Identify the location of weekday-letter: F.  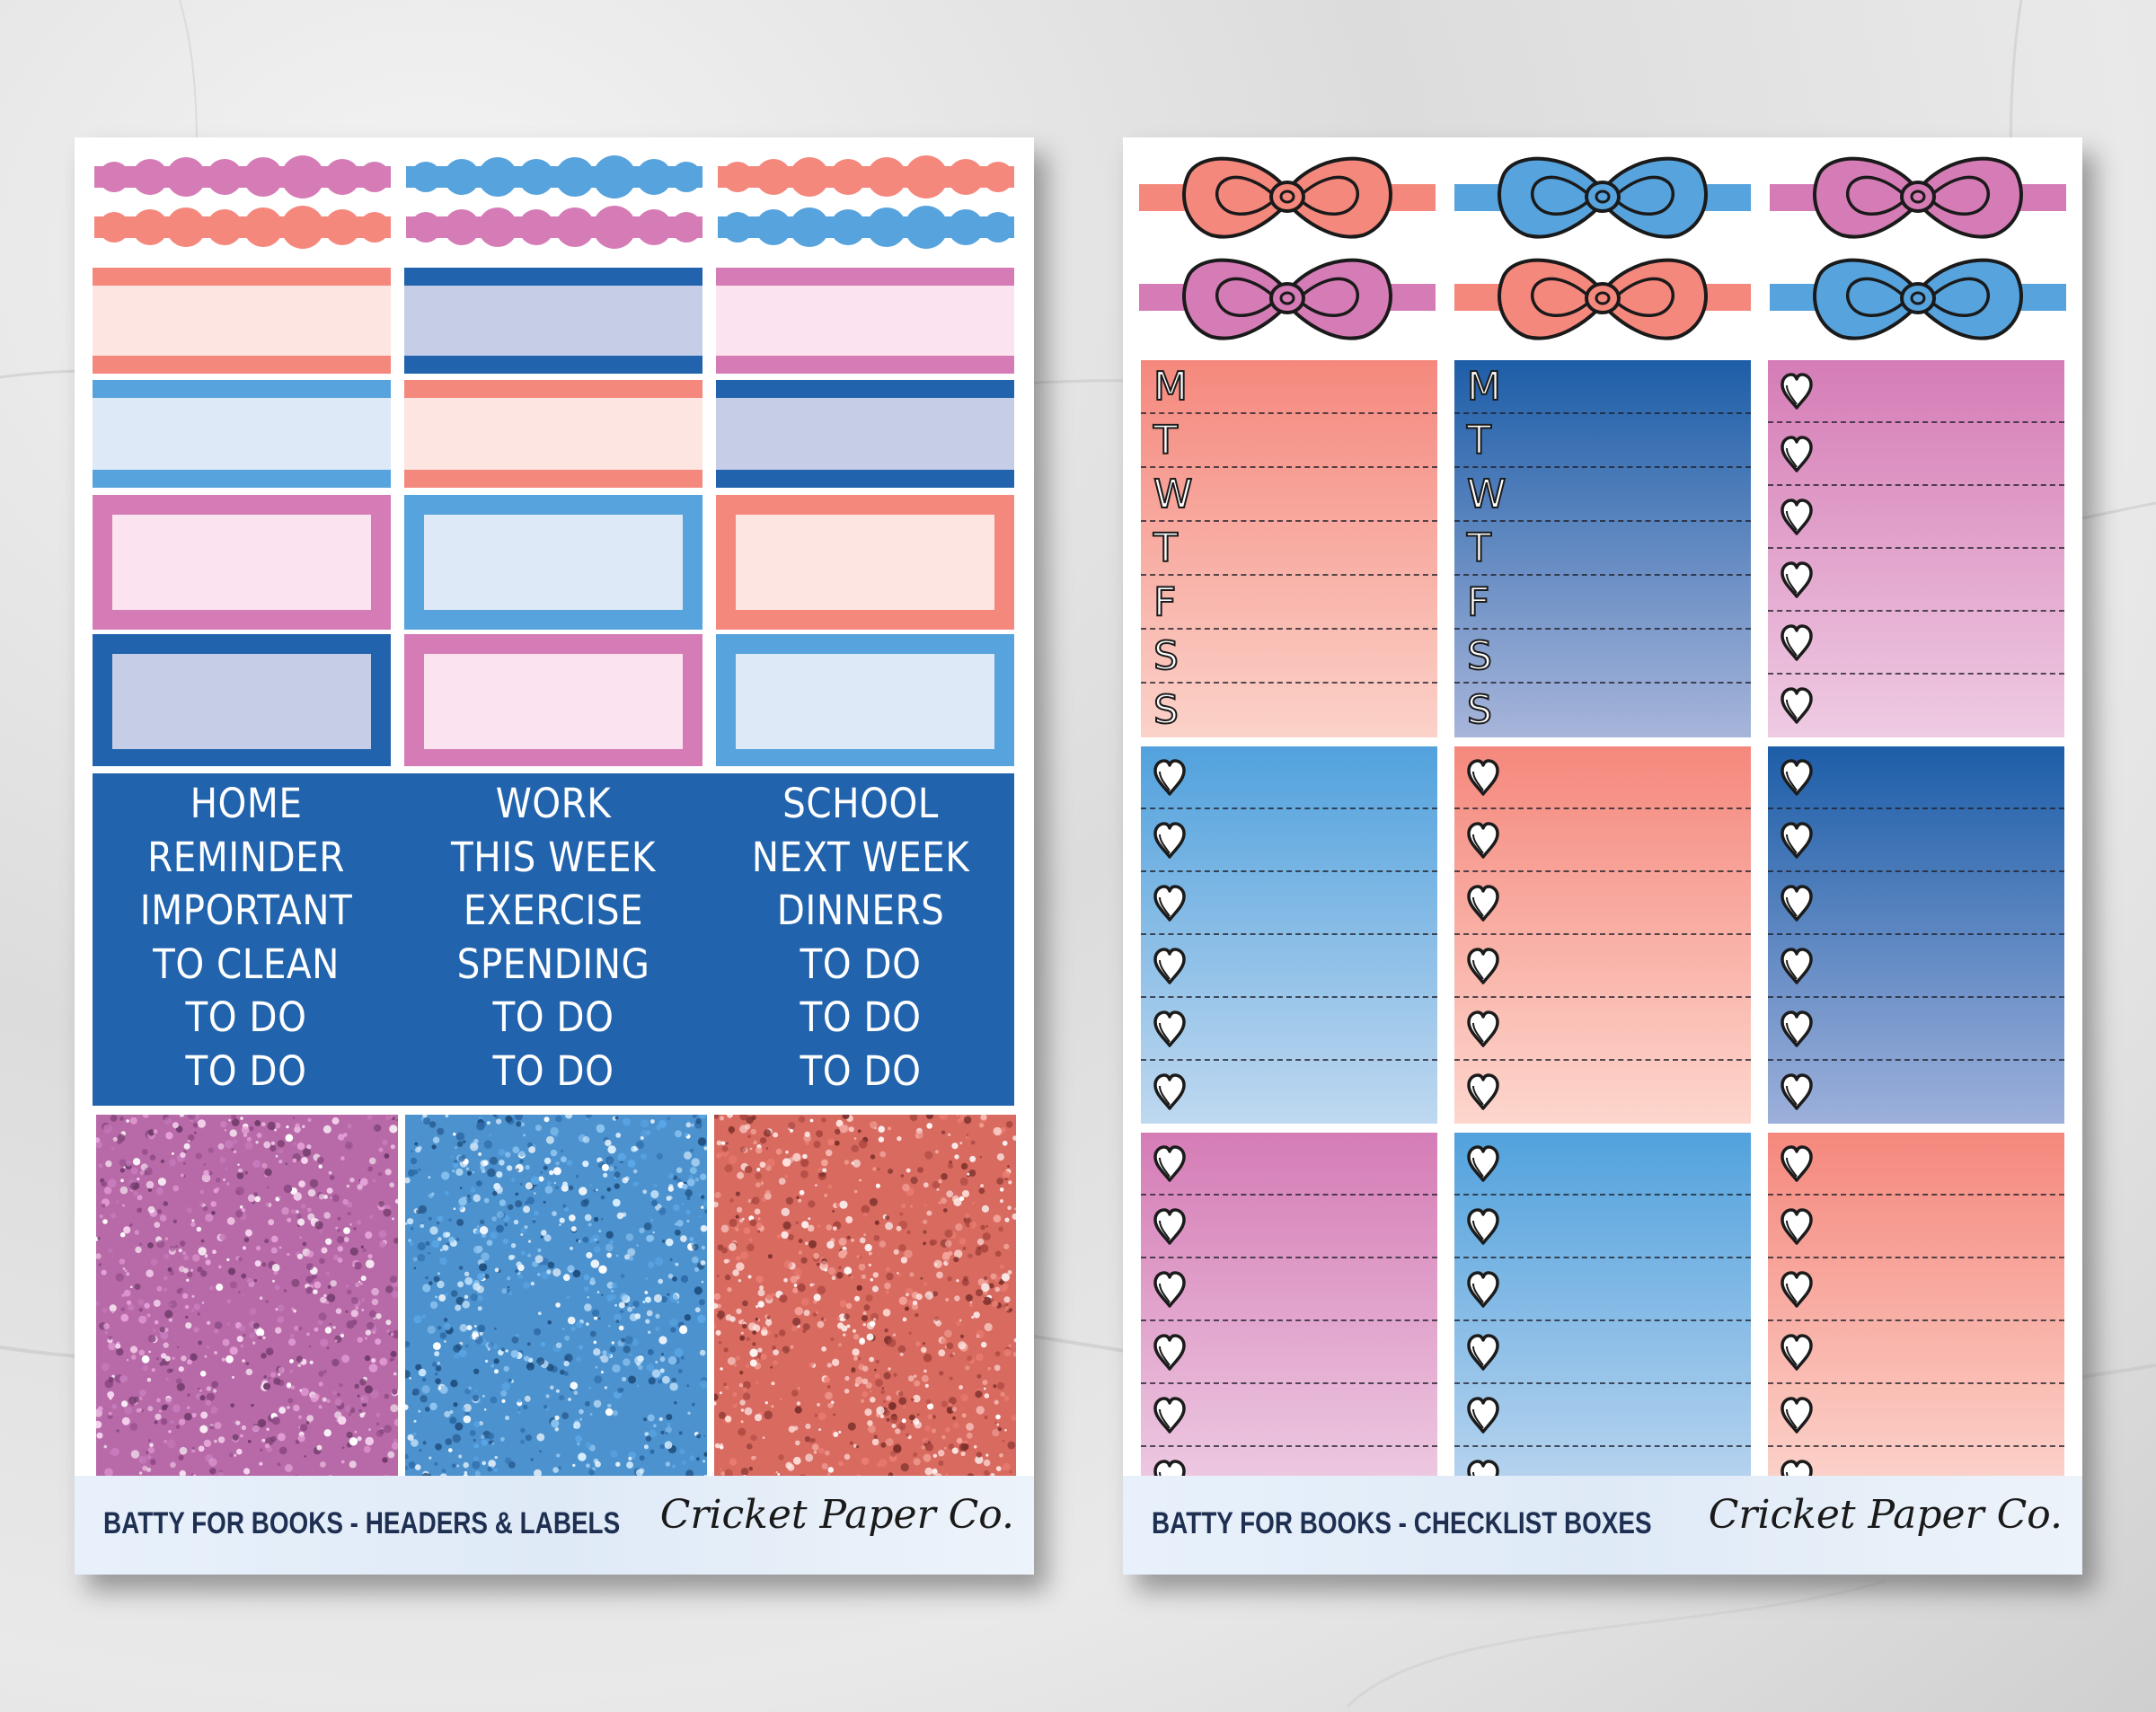
(1478, 602).